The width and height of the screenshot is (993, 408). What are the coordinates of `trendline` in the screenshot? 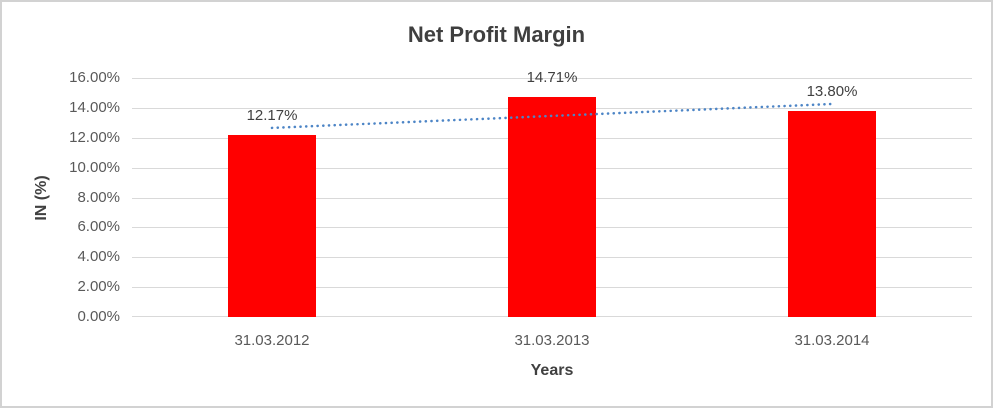 It's located at (552, 116).